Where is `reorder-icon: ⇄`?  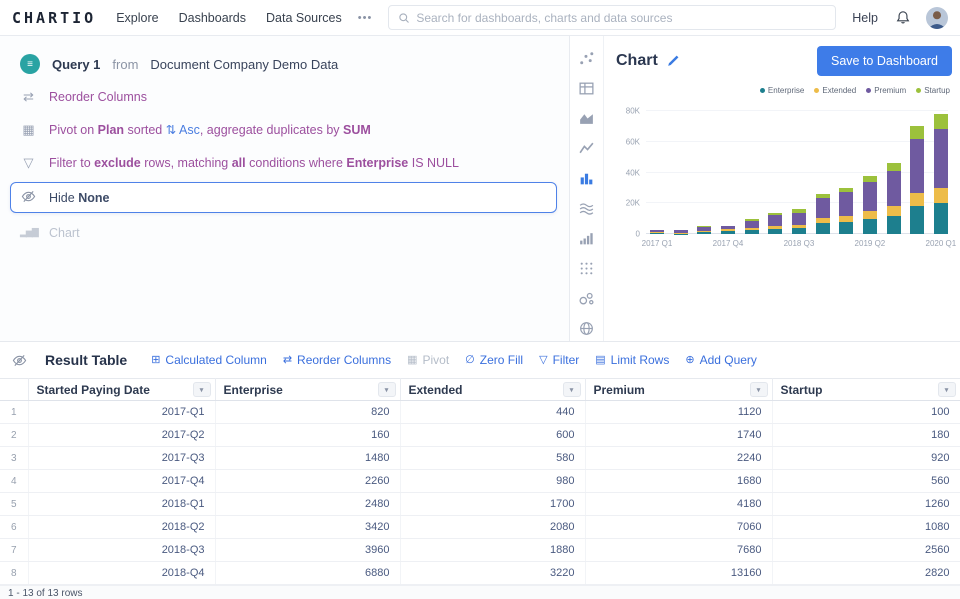 reorder-icon: ⇄ is located at coordinates (287, 359).